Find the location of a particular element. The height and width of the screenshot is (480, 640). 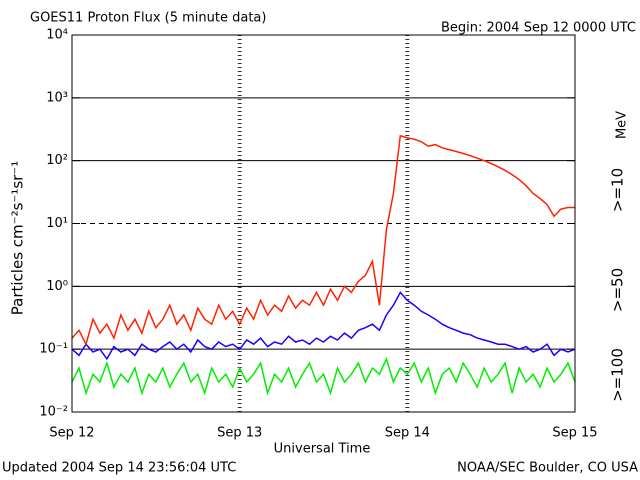

unit-label: MeV is located at coordinates (622, 125).